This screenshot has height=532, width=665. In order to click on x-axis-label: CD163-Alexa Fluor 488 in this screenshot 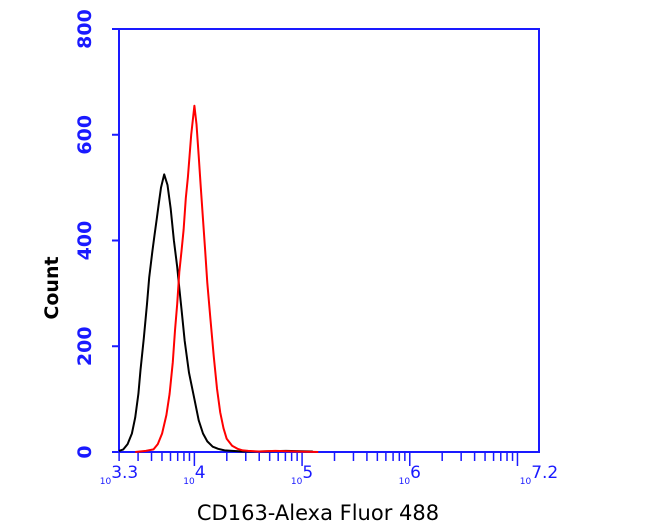, I will do `click(318, 513)`.